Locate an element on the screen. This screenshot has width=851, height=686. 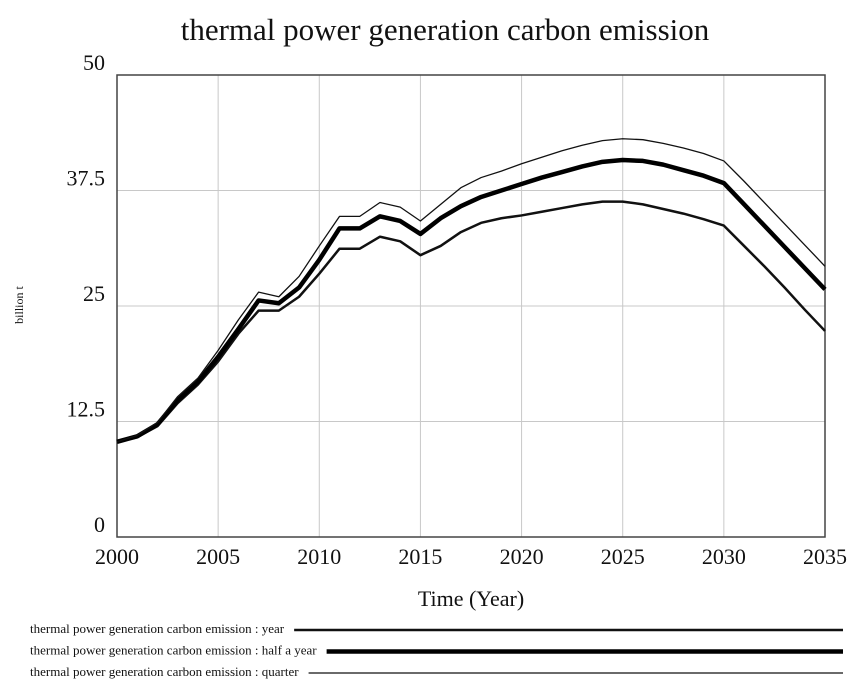
y-tick-label: 37.5 is located at coordinates (86, 178).